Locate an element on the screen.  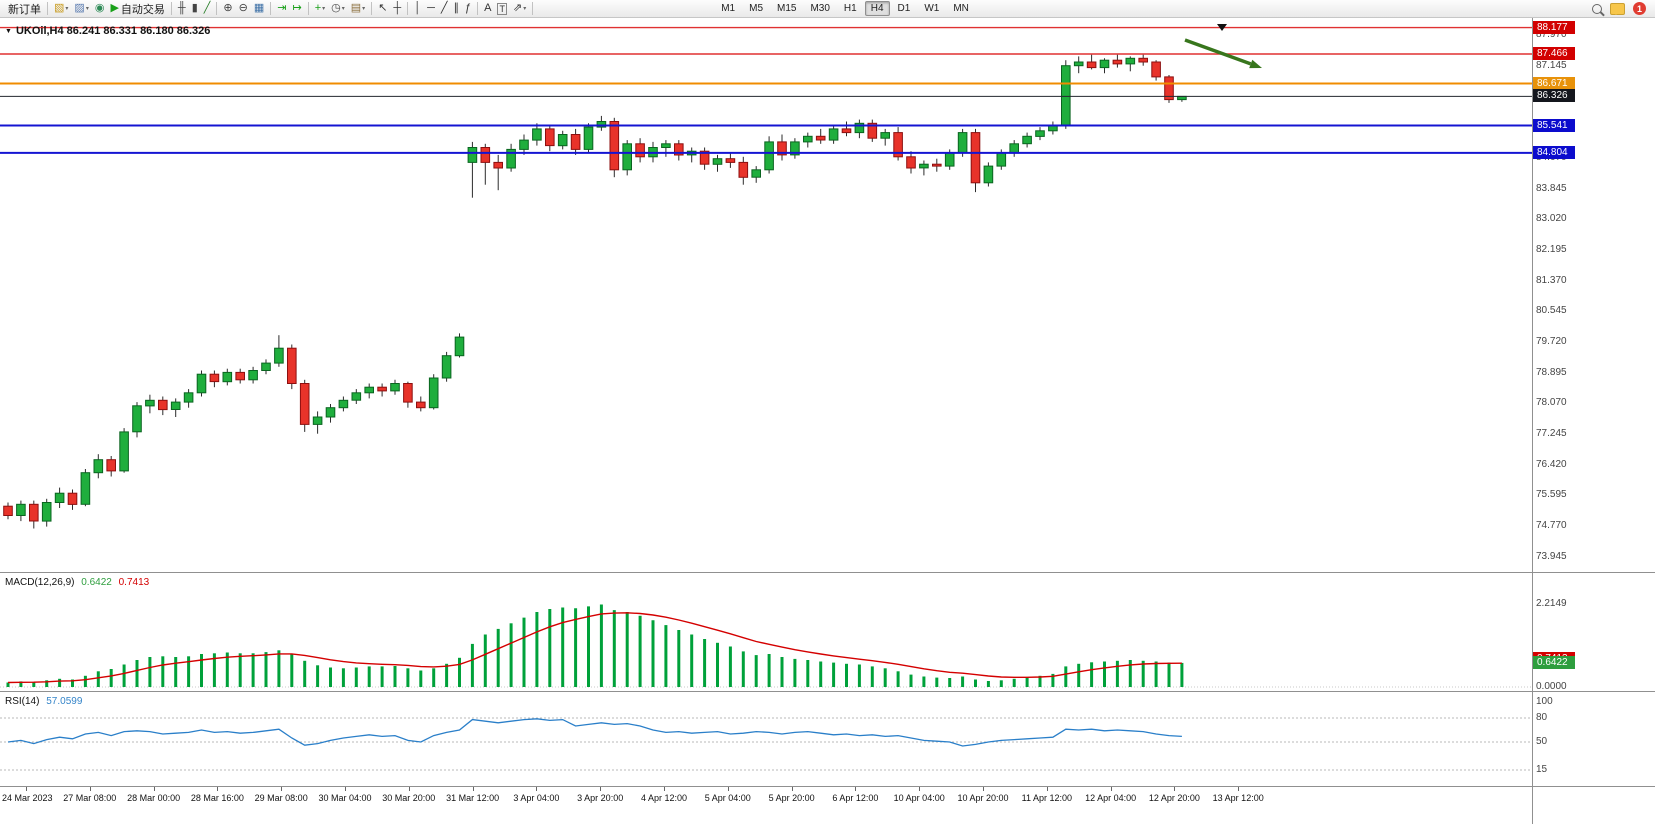
chart-shift-icon: ↦ is located at coordinates (297, 8).